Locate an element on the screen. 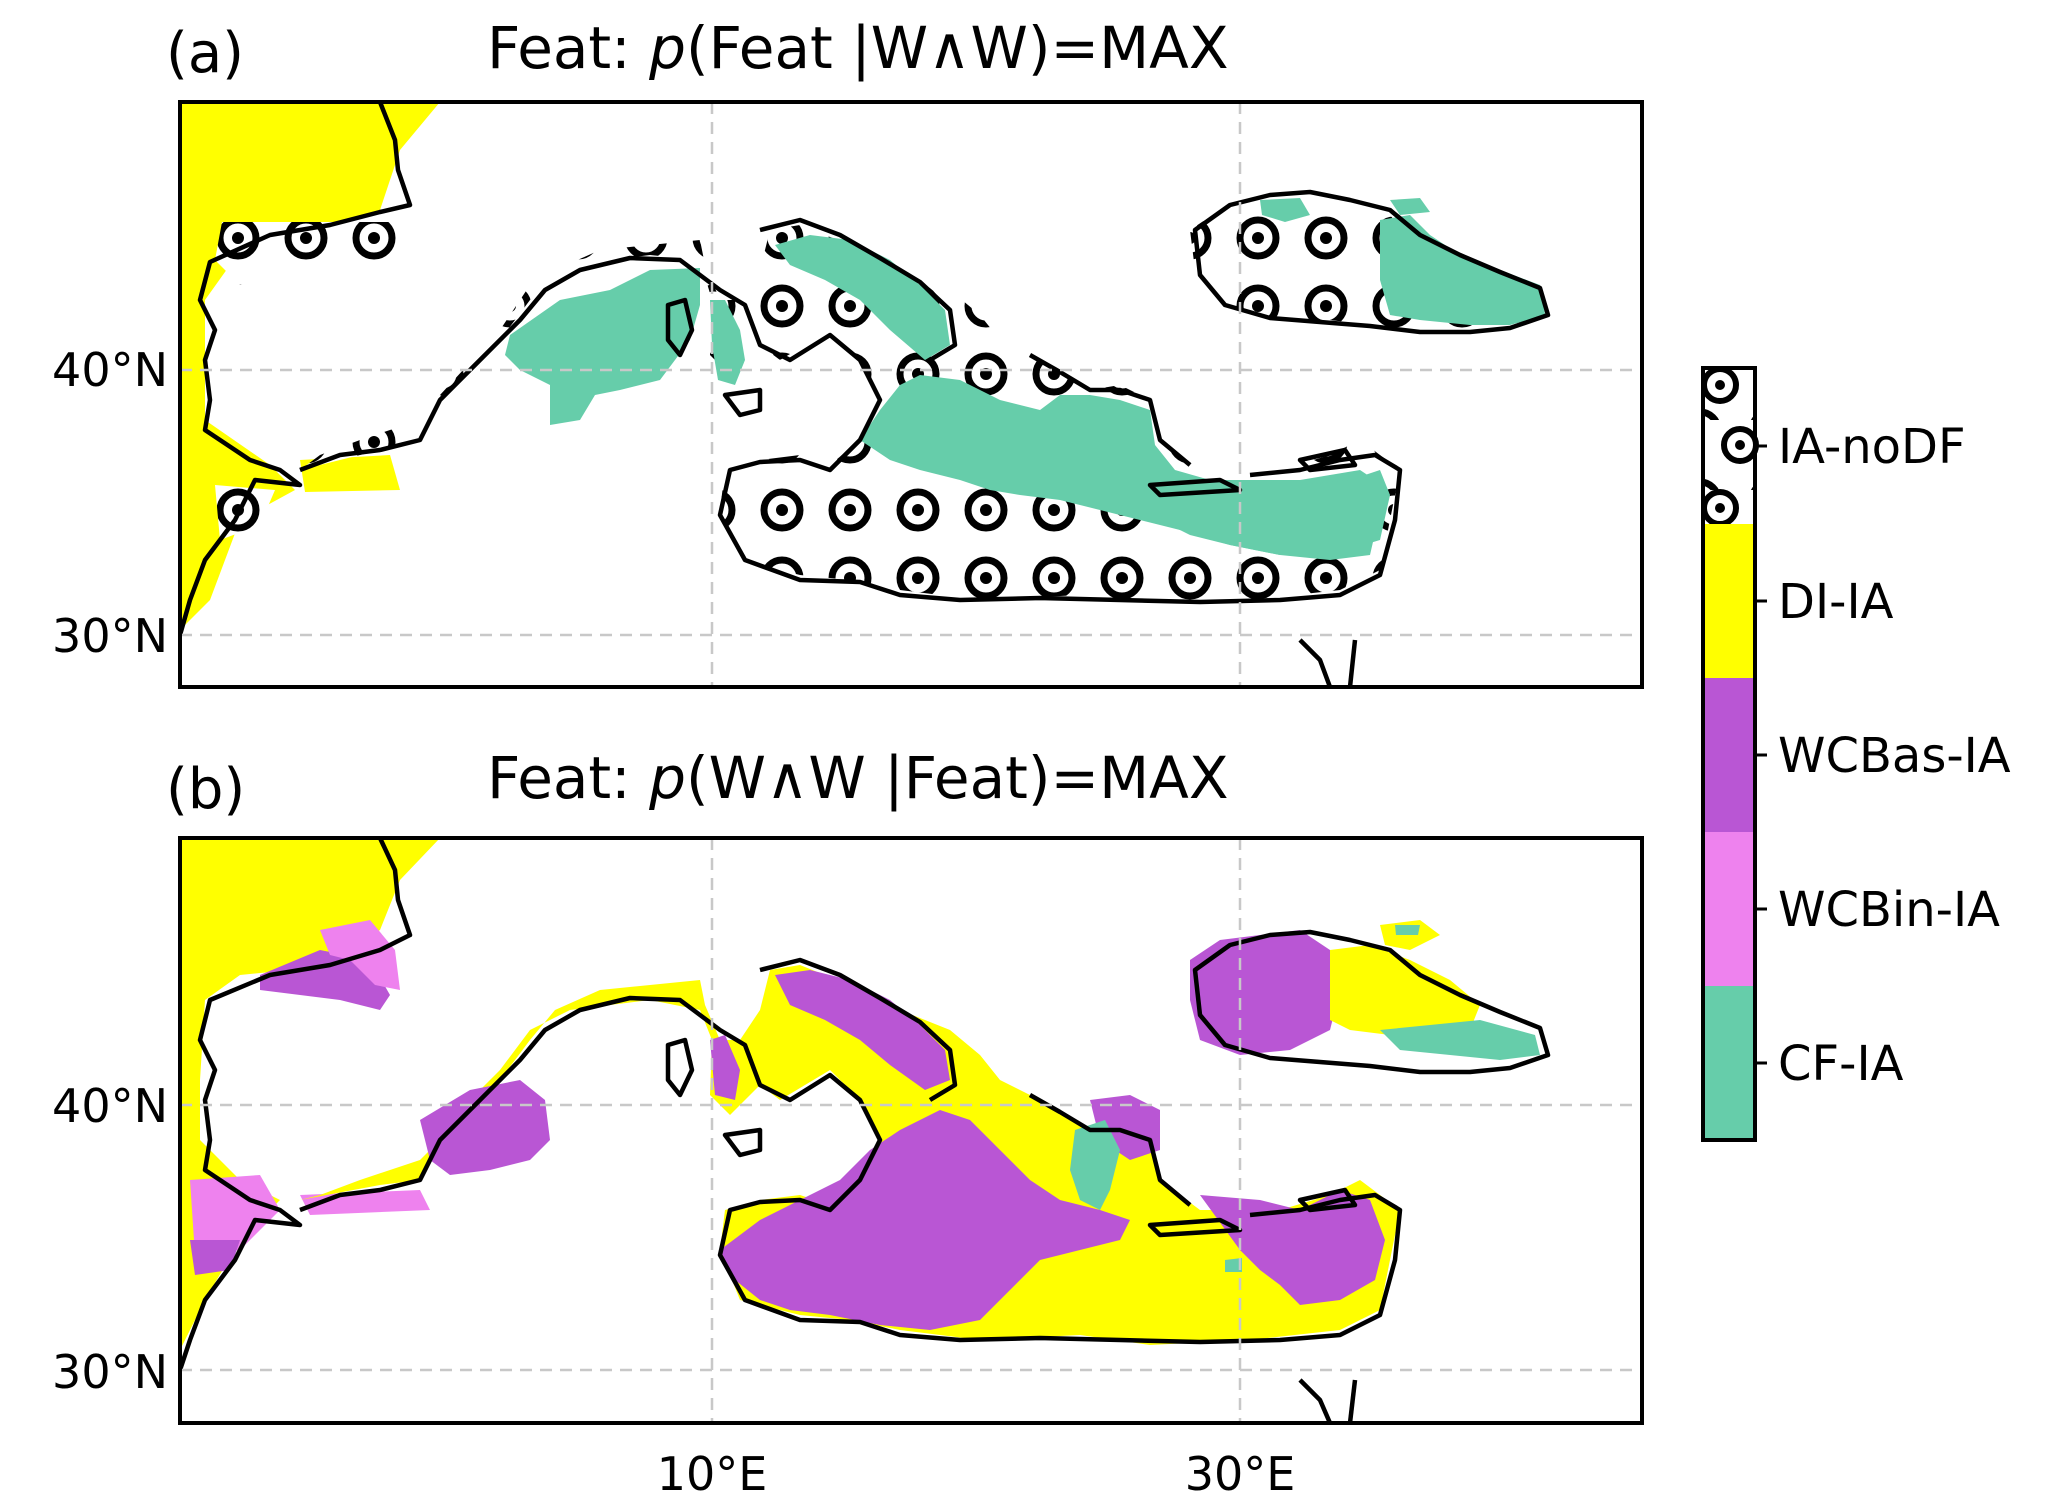 The image size is (2067, 1501). legend-swatch-wcbin-ia is located at coordinates (1729, 909).